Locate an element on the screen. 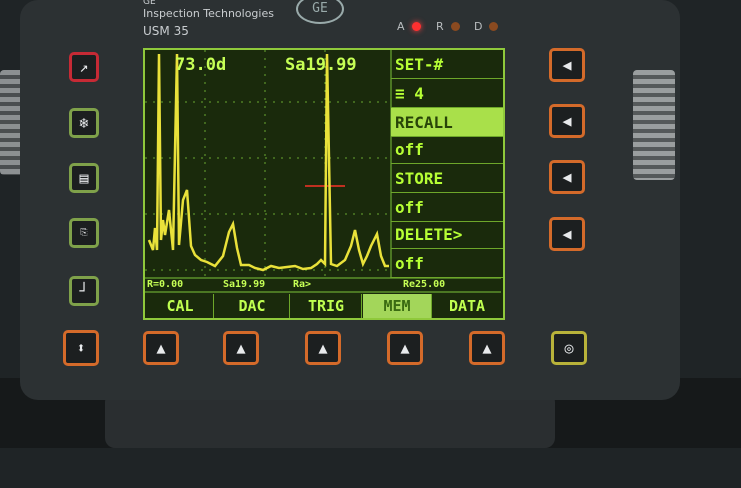 Image resolution: width=741 pixels, height=488 pixels. target-icon: ◎ is located at coordinates (569, 347).